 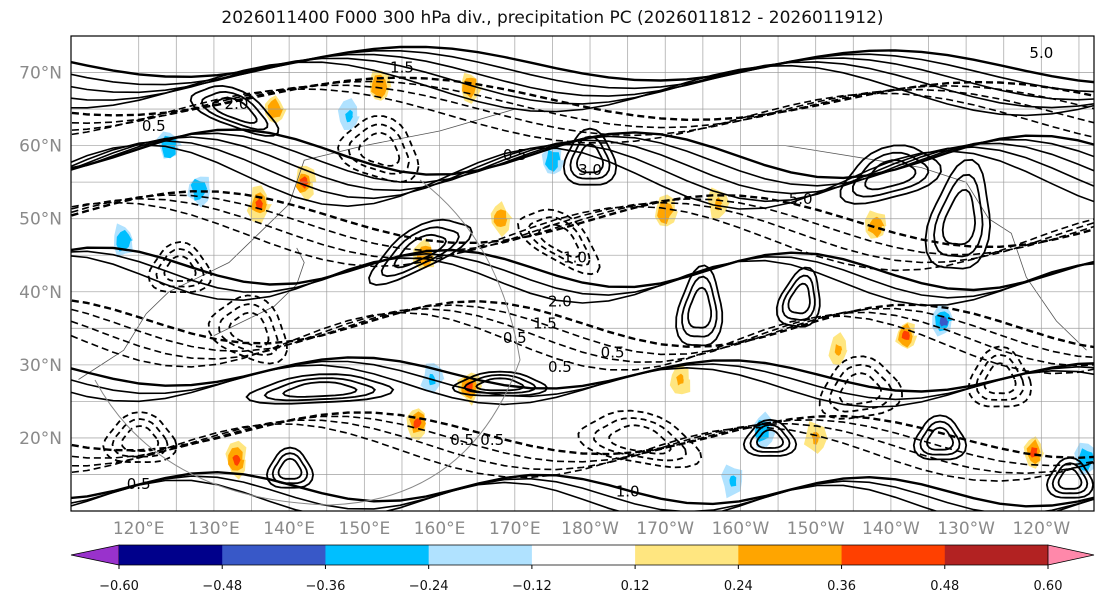 What do you see at coordinates (560, 301) in the screenshot?
I see `contour-label: 2.0` at bounding box center [560, 301].